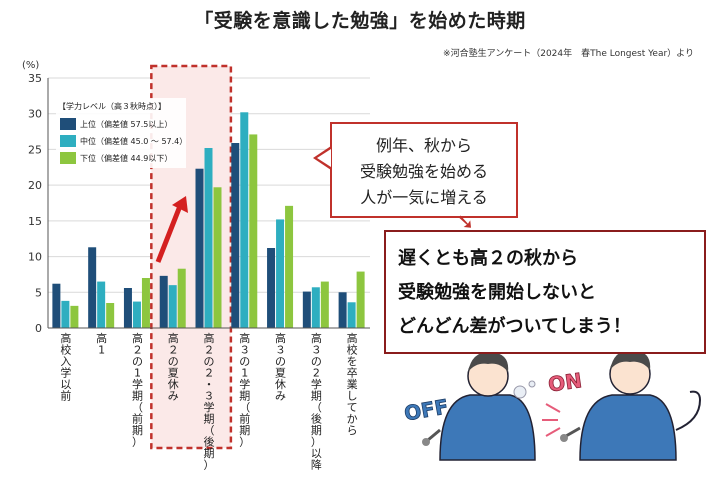 The width and height of the screenshot is (720, 480). What do you see at coordinates (360, 21) in the screenshot?
I see `page-title: 「受験を意識した勉強」を始めた時期` at bounding box center [360, 21].